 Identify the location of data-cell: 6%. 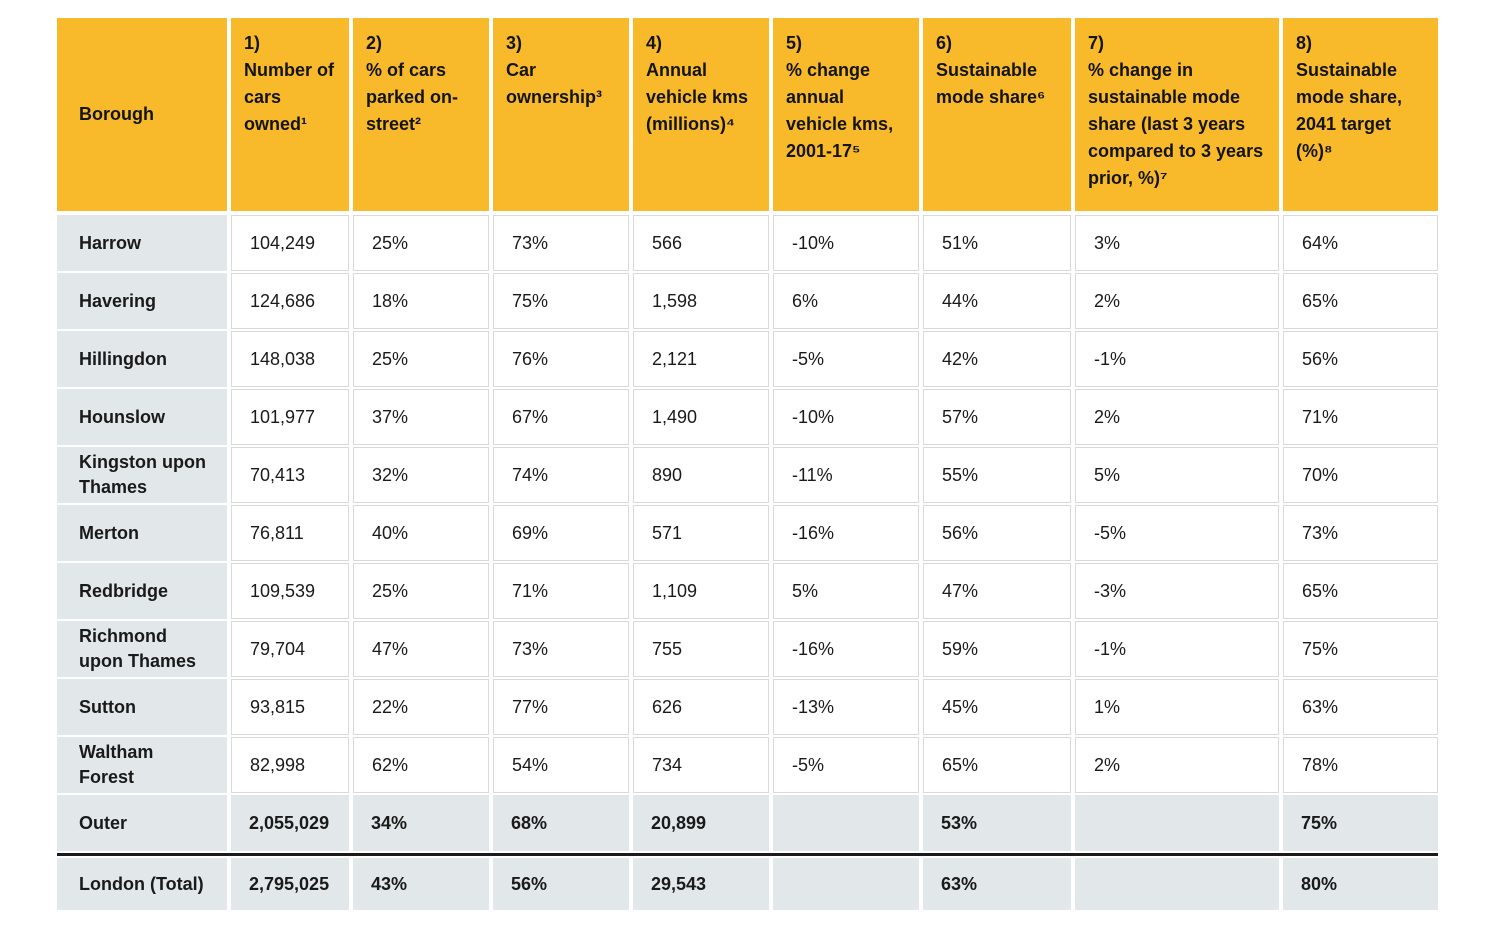
(846, 301).